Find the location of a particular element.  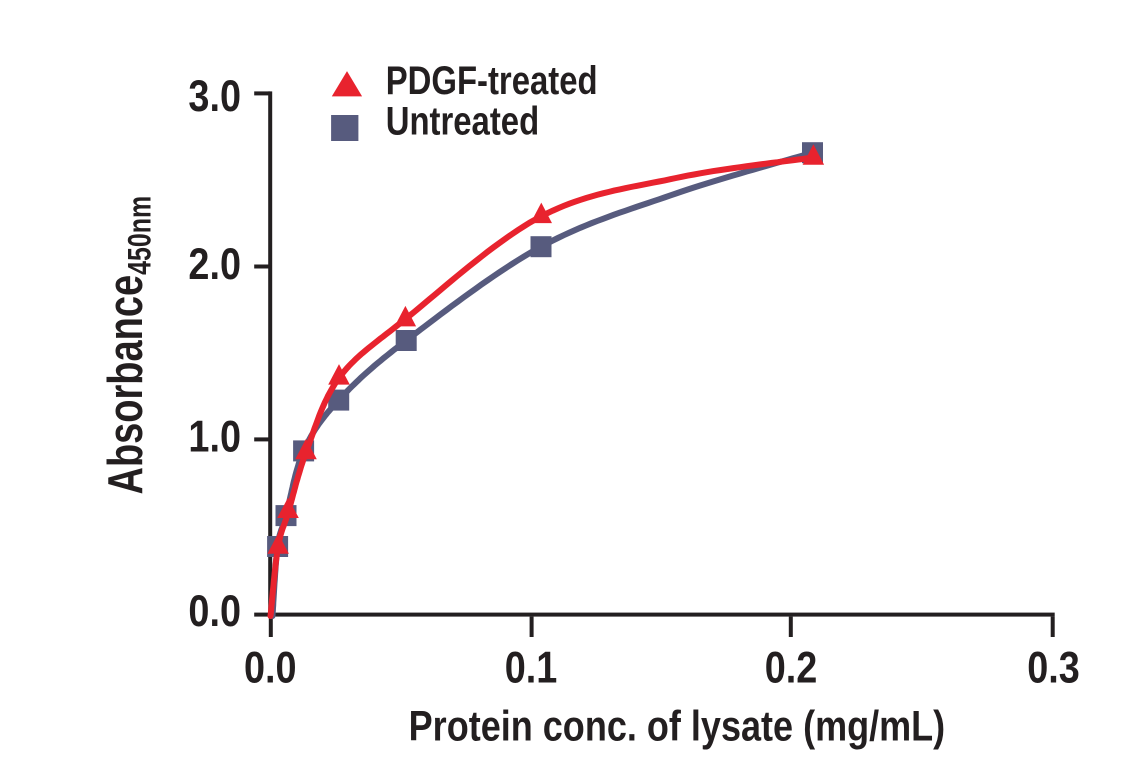

svg-text: 1.0 is located at coordinates (214, 437).